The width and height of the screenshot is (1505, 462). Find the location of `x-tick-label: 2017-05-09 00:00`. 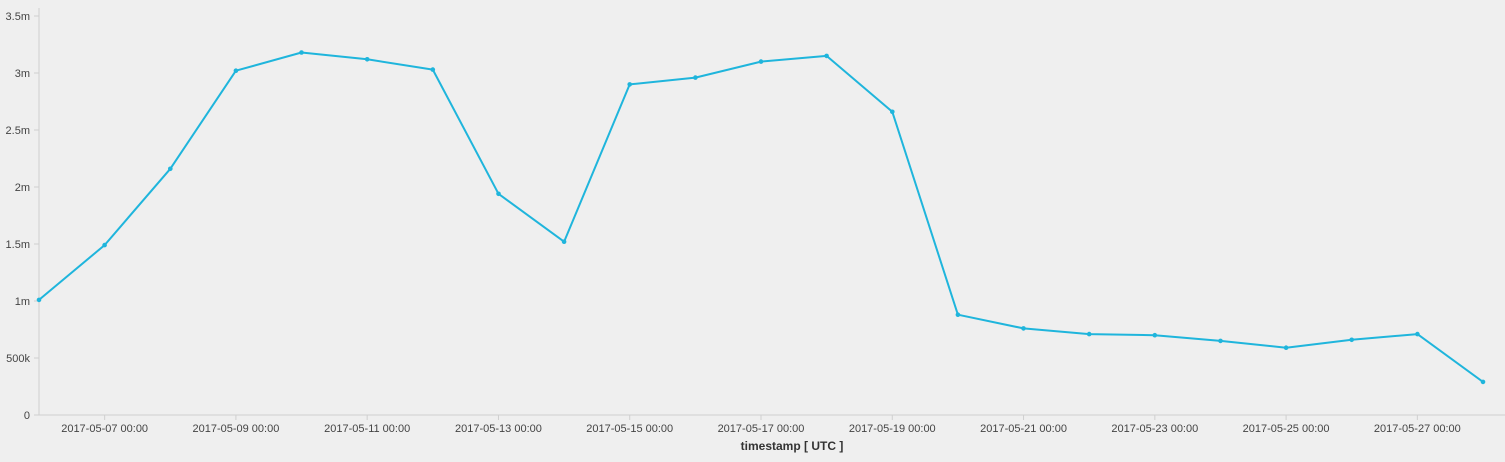

x-tick-label: 2017-05-09 00:00 is located at coordinates (235, 429).